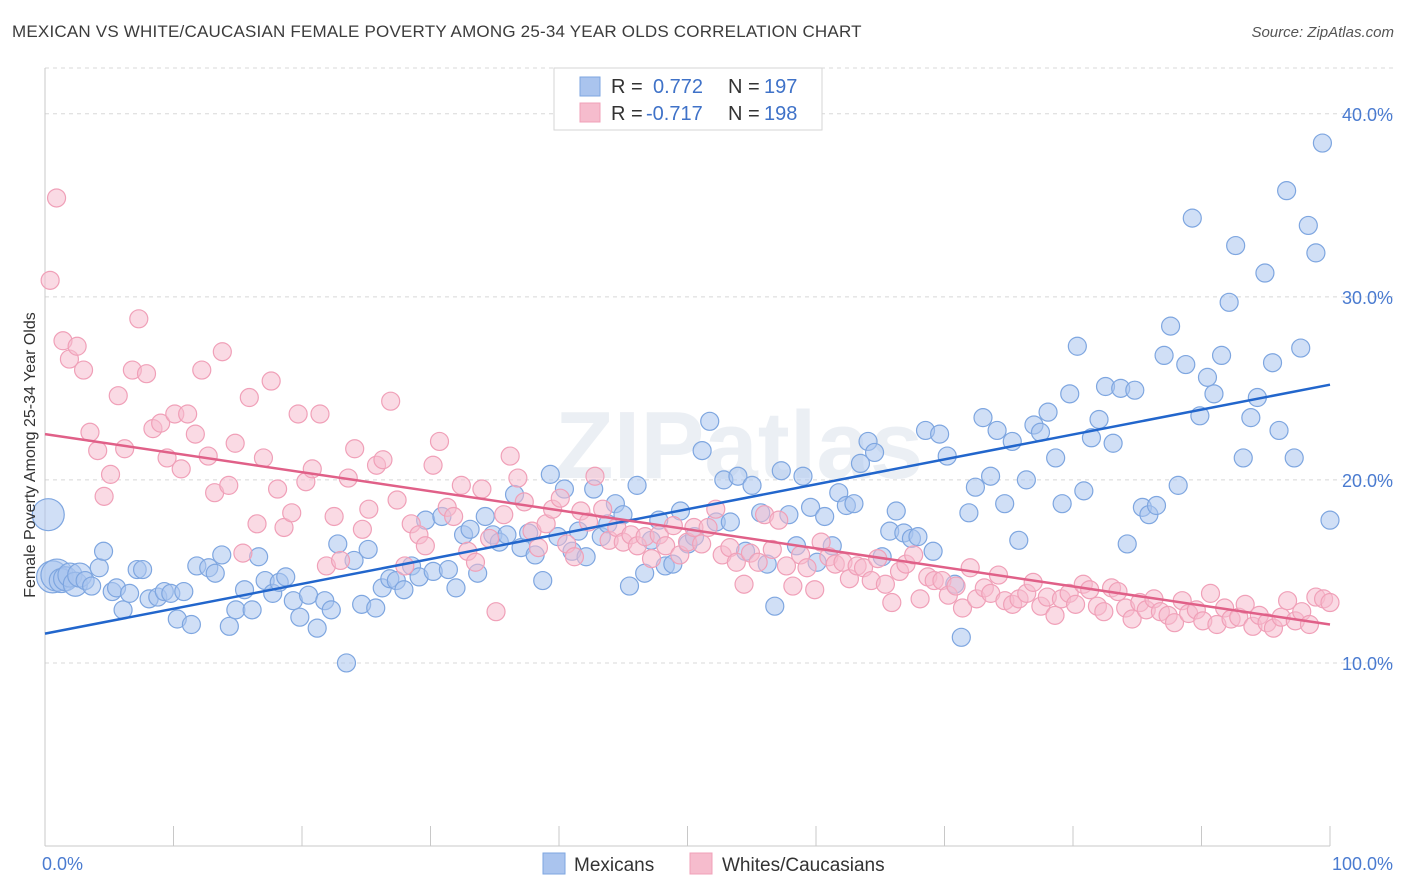  What do you see at coordinates (780, 87) in the screenshot?
I see `legend-n-value-mexicans: 197` at bounding box center [780, 87].